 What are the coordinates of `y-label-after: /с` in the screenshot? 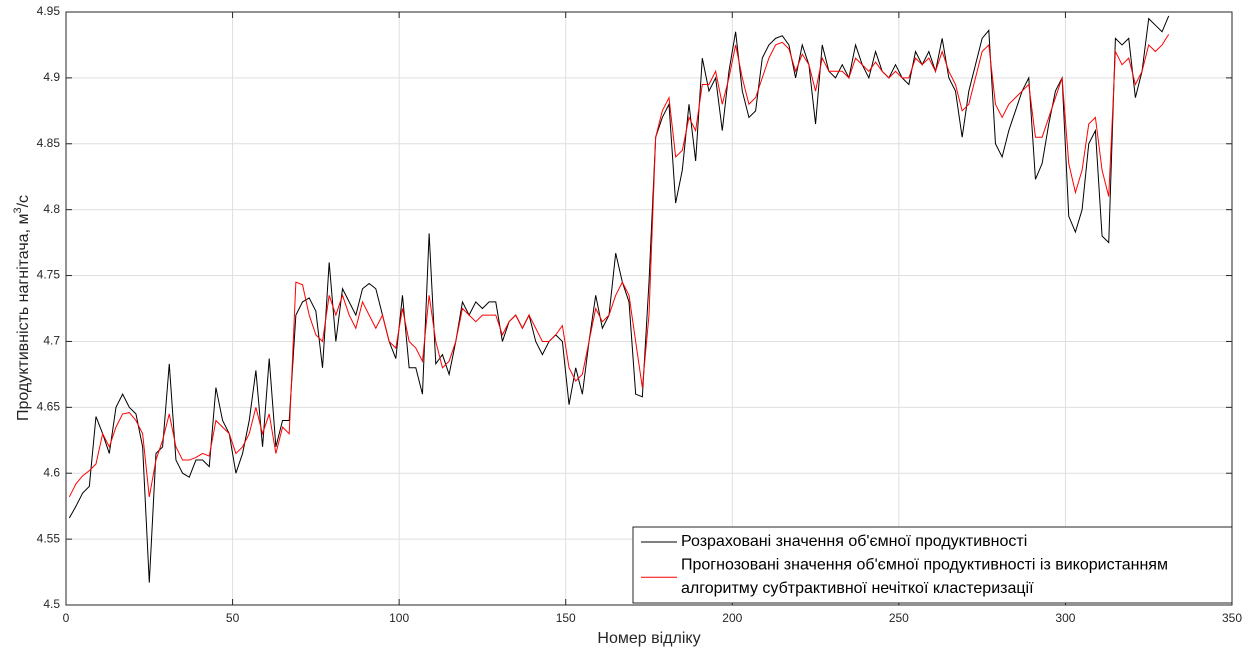 It's located at (23, 201).